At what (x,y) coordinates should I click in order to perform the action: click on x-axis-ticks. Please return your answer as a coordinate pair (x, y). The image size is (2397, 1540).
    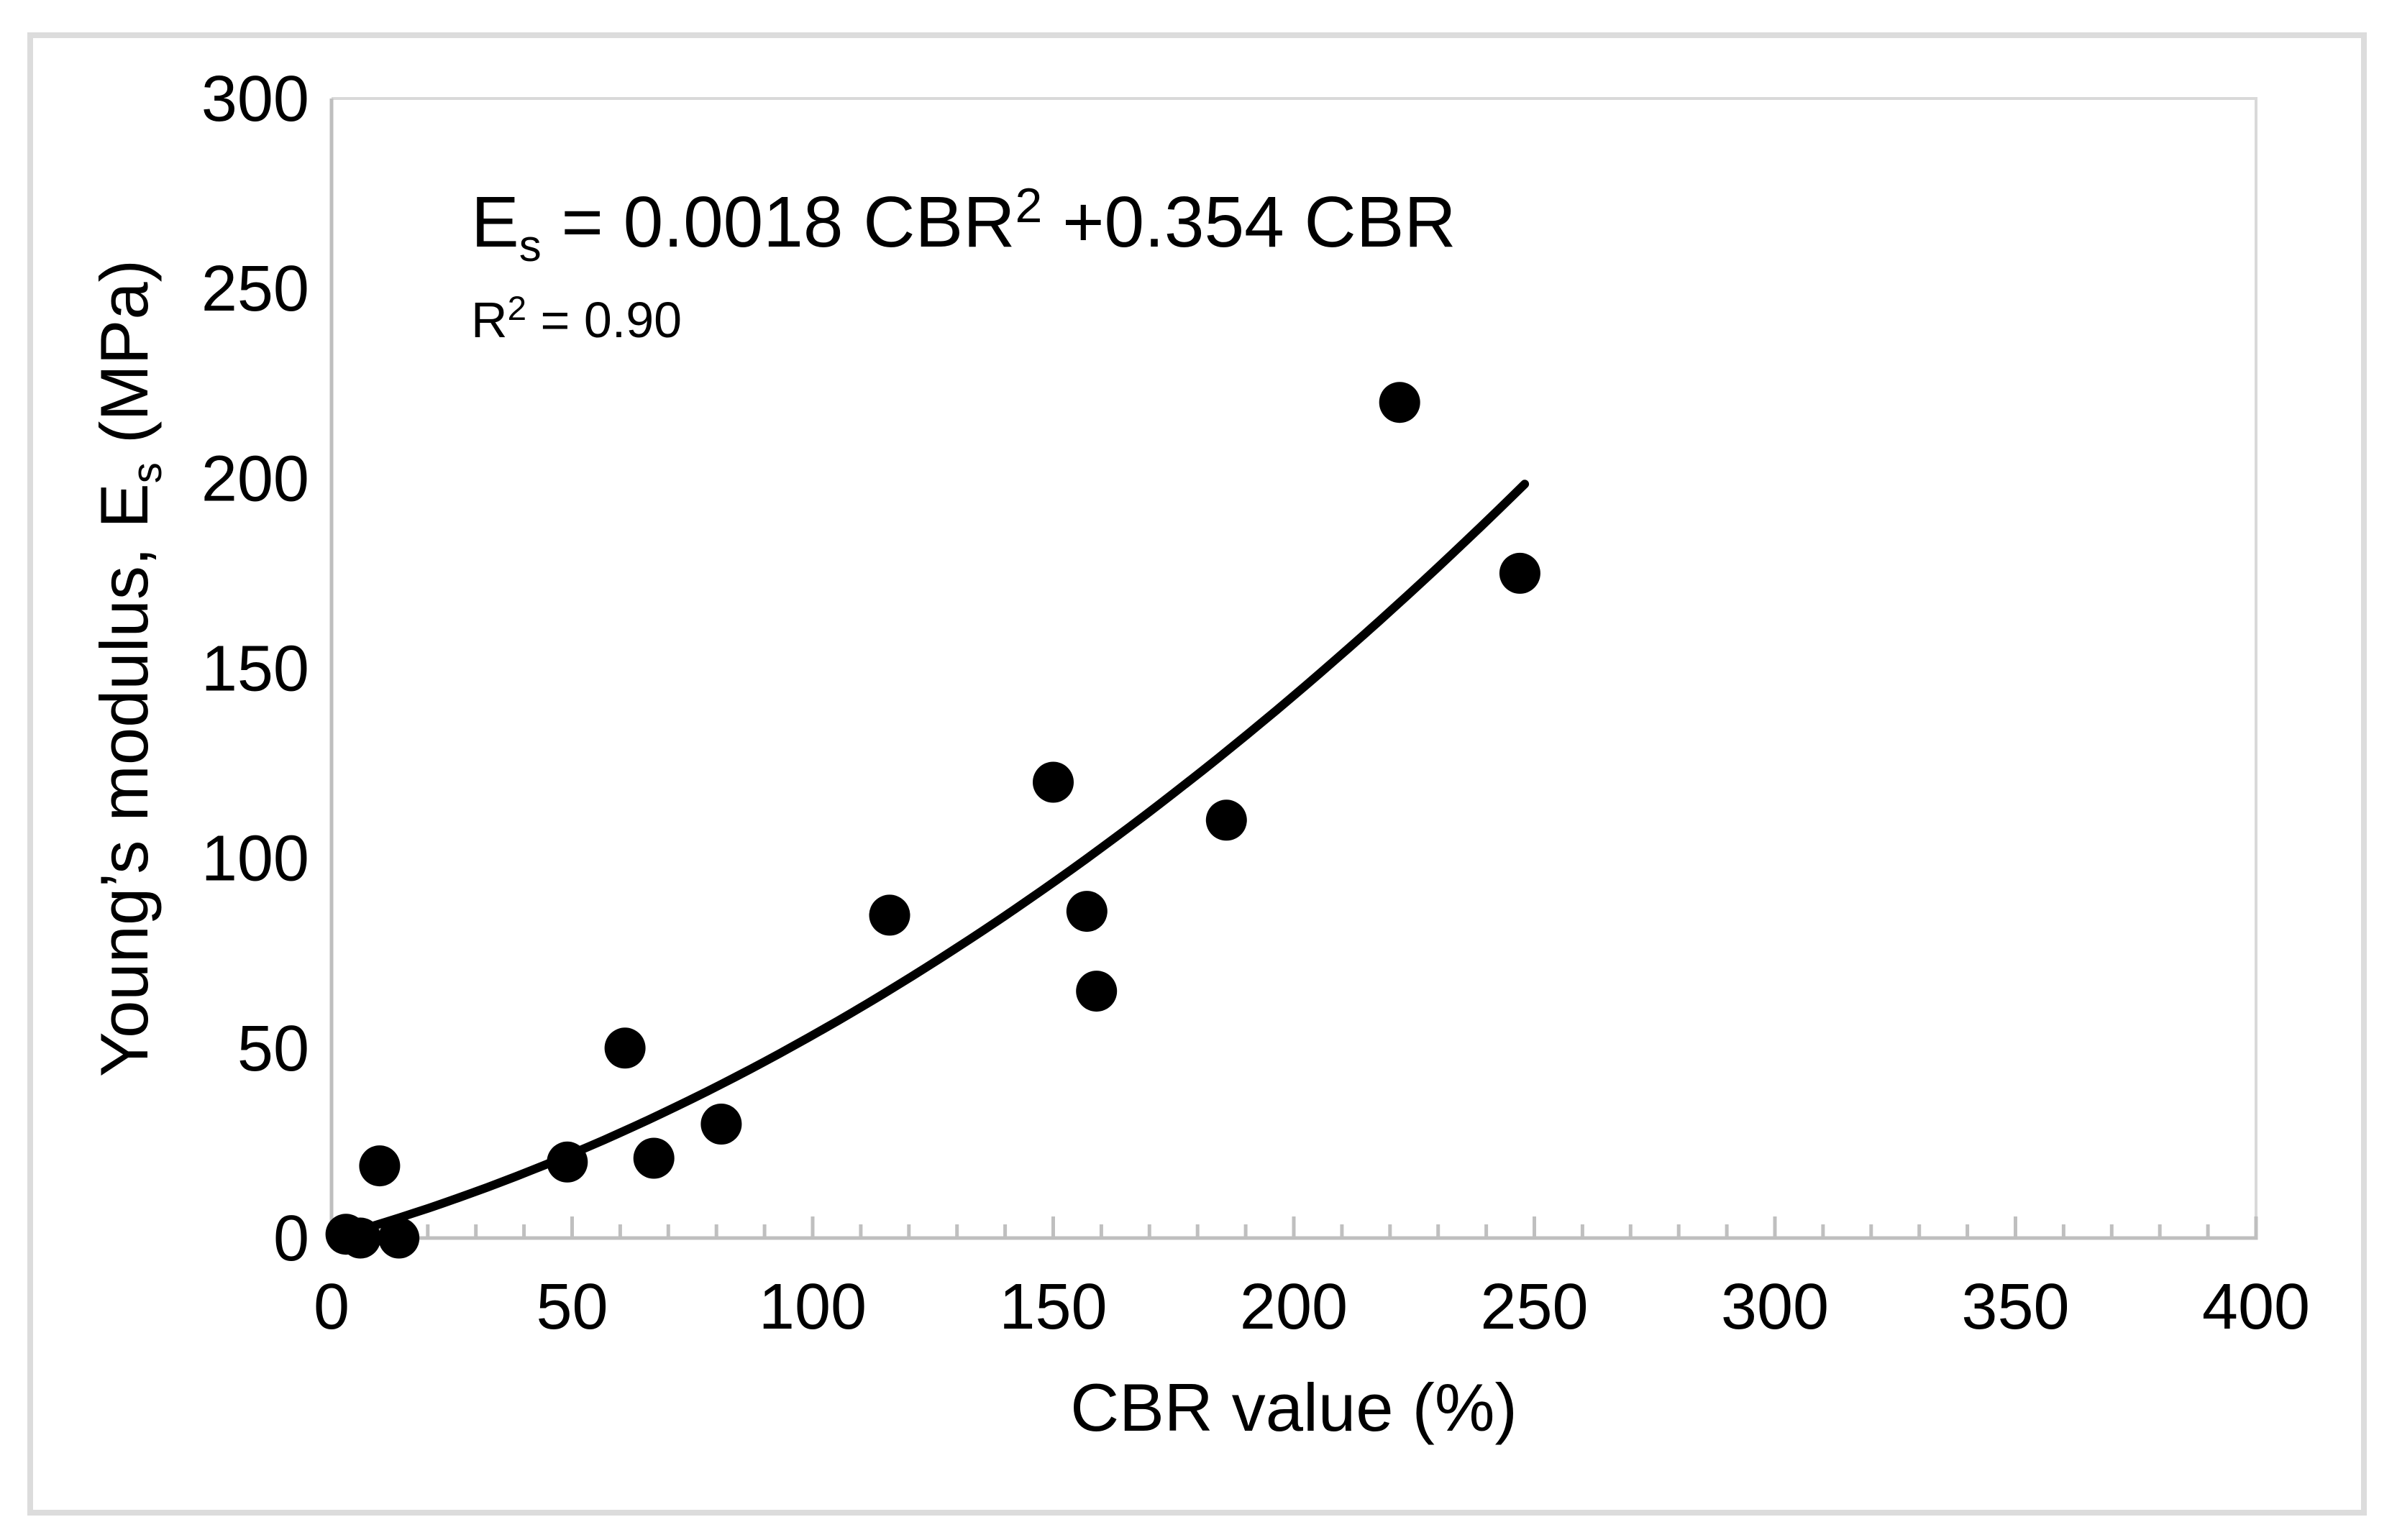
    Looking at the image, I should click on (1293, 1227).